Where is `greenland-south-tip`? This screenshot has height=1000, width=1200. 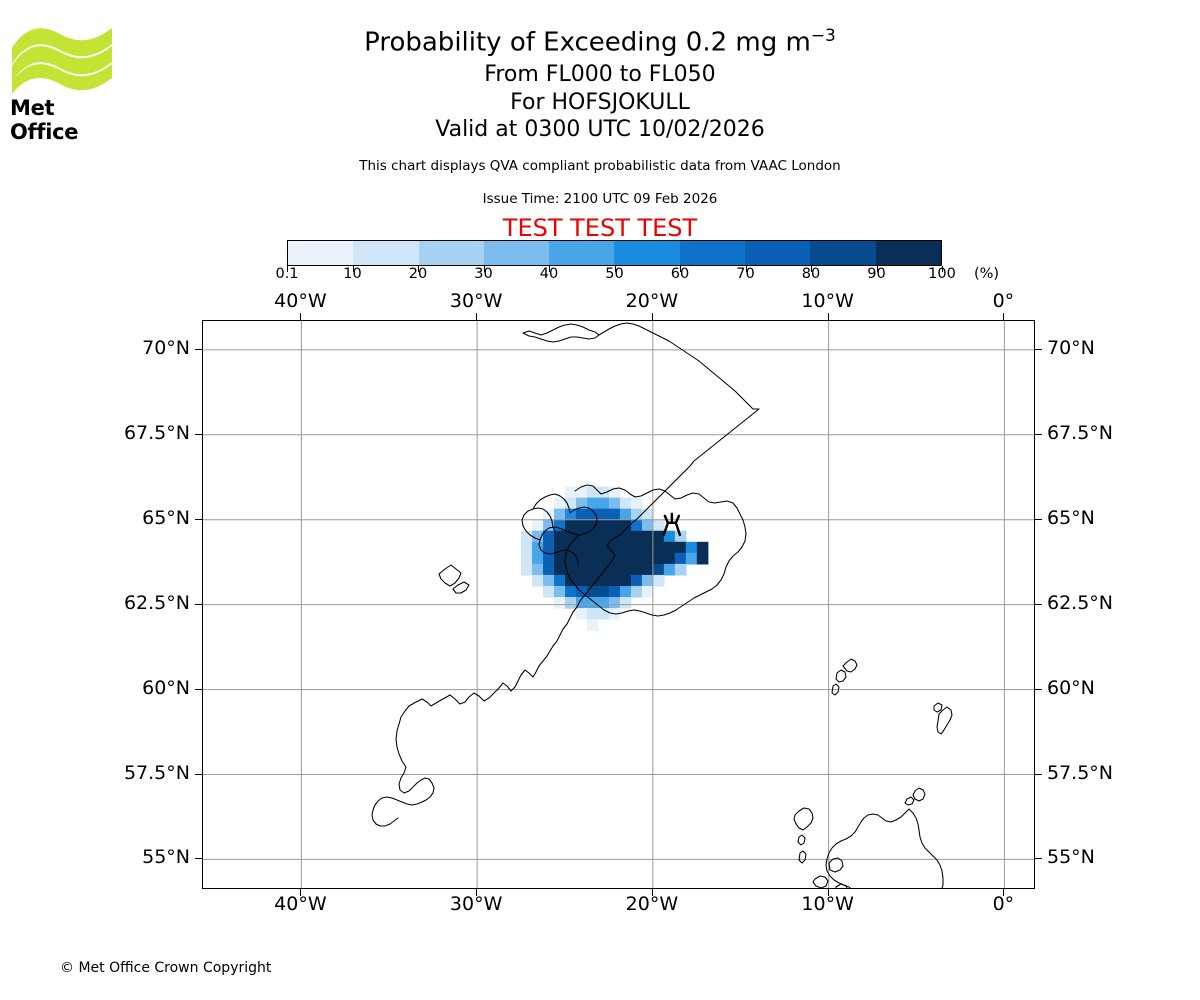 greenland-south-tip is located at coordinates (416, 784).